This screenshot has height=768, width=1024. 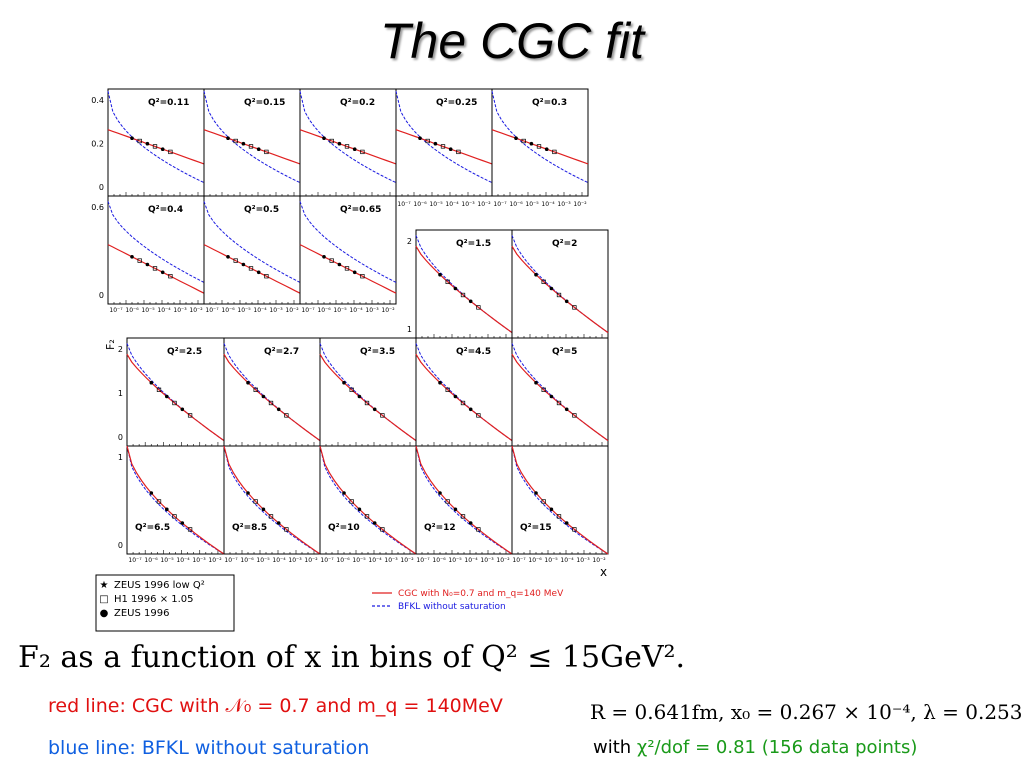 What do you see at coordinates (209, 748) in the screenshot?
I see `blue-line-caption: blue line: BFKL without saturation` at bounding box center [209, 748].